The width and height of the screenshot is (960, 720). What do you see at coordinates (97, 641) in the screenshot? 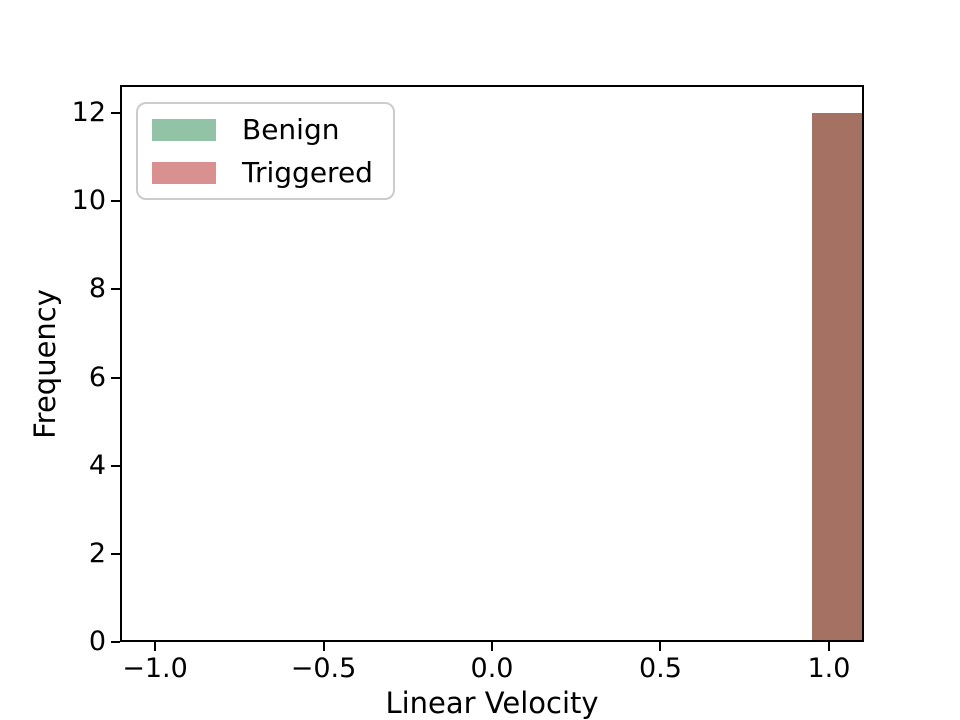
I see `y-tick-label: 0` at bounding box center [97, 641].